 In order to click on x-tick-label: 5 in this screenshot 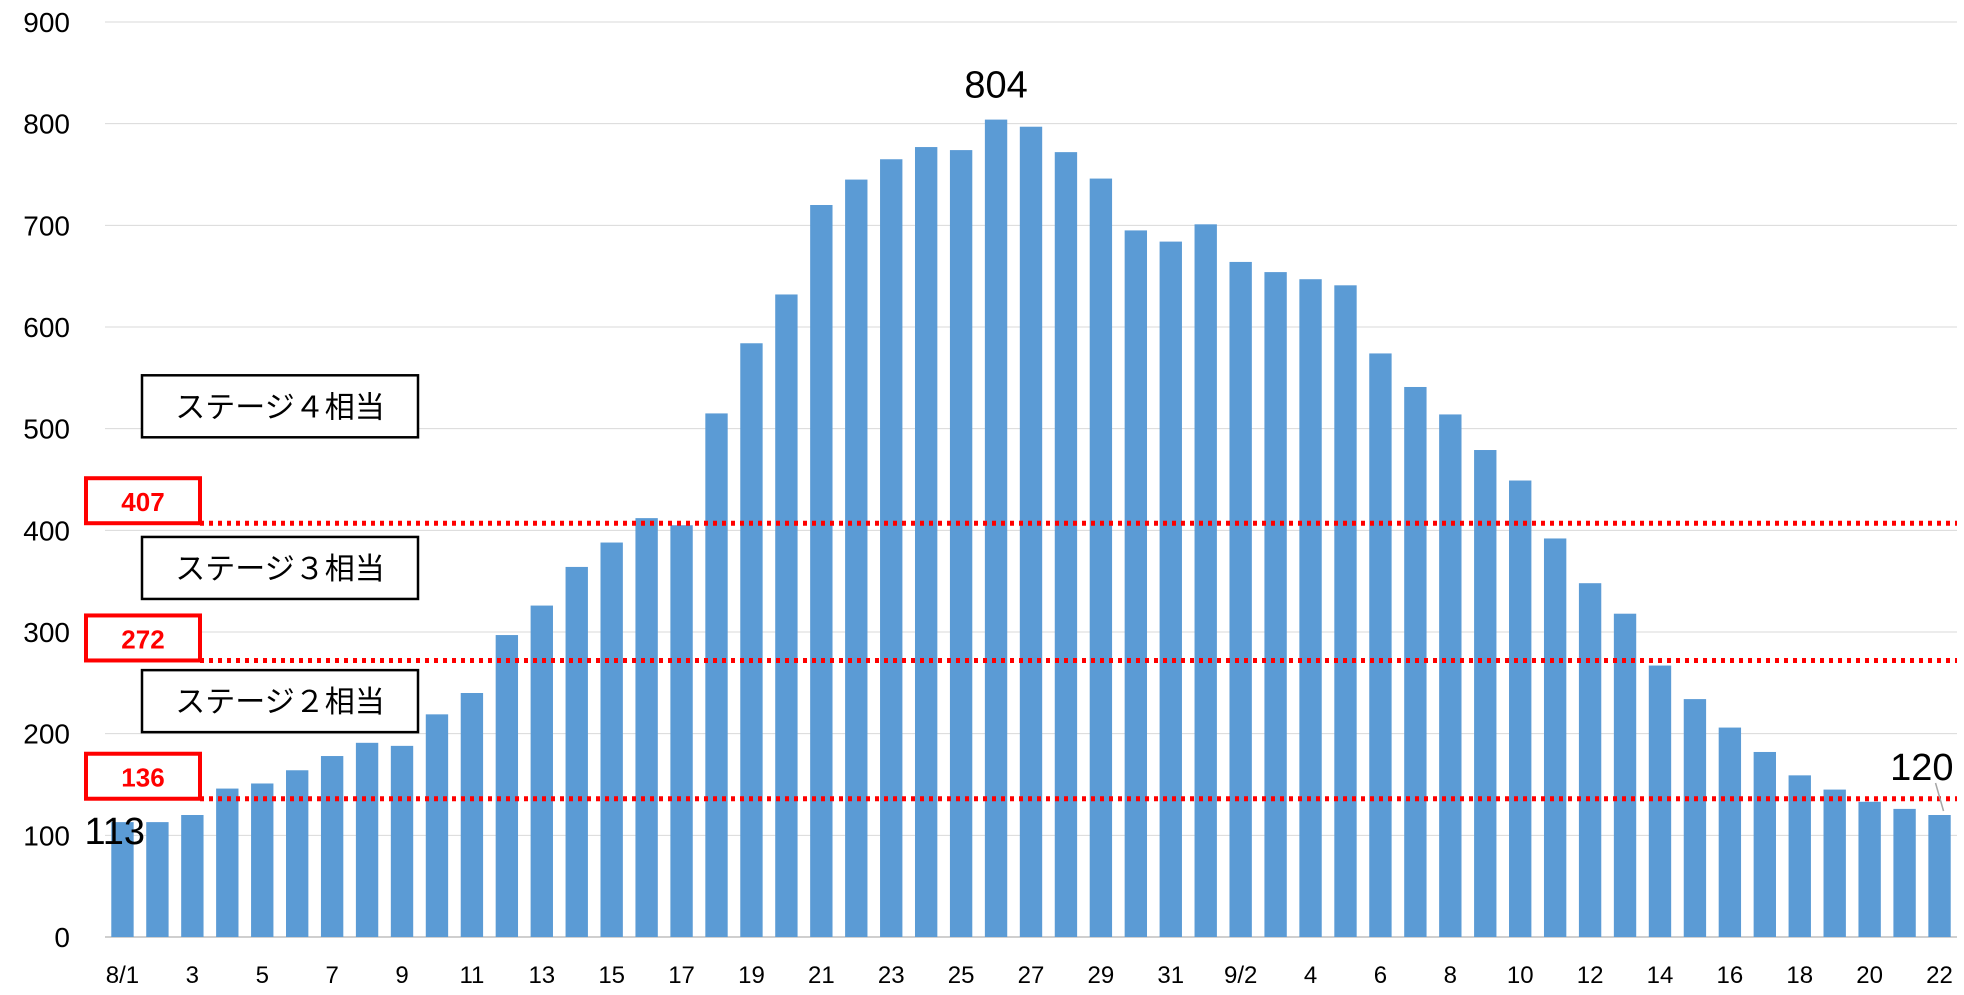, I will do `click(262, 975)`.